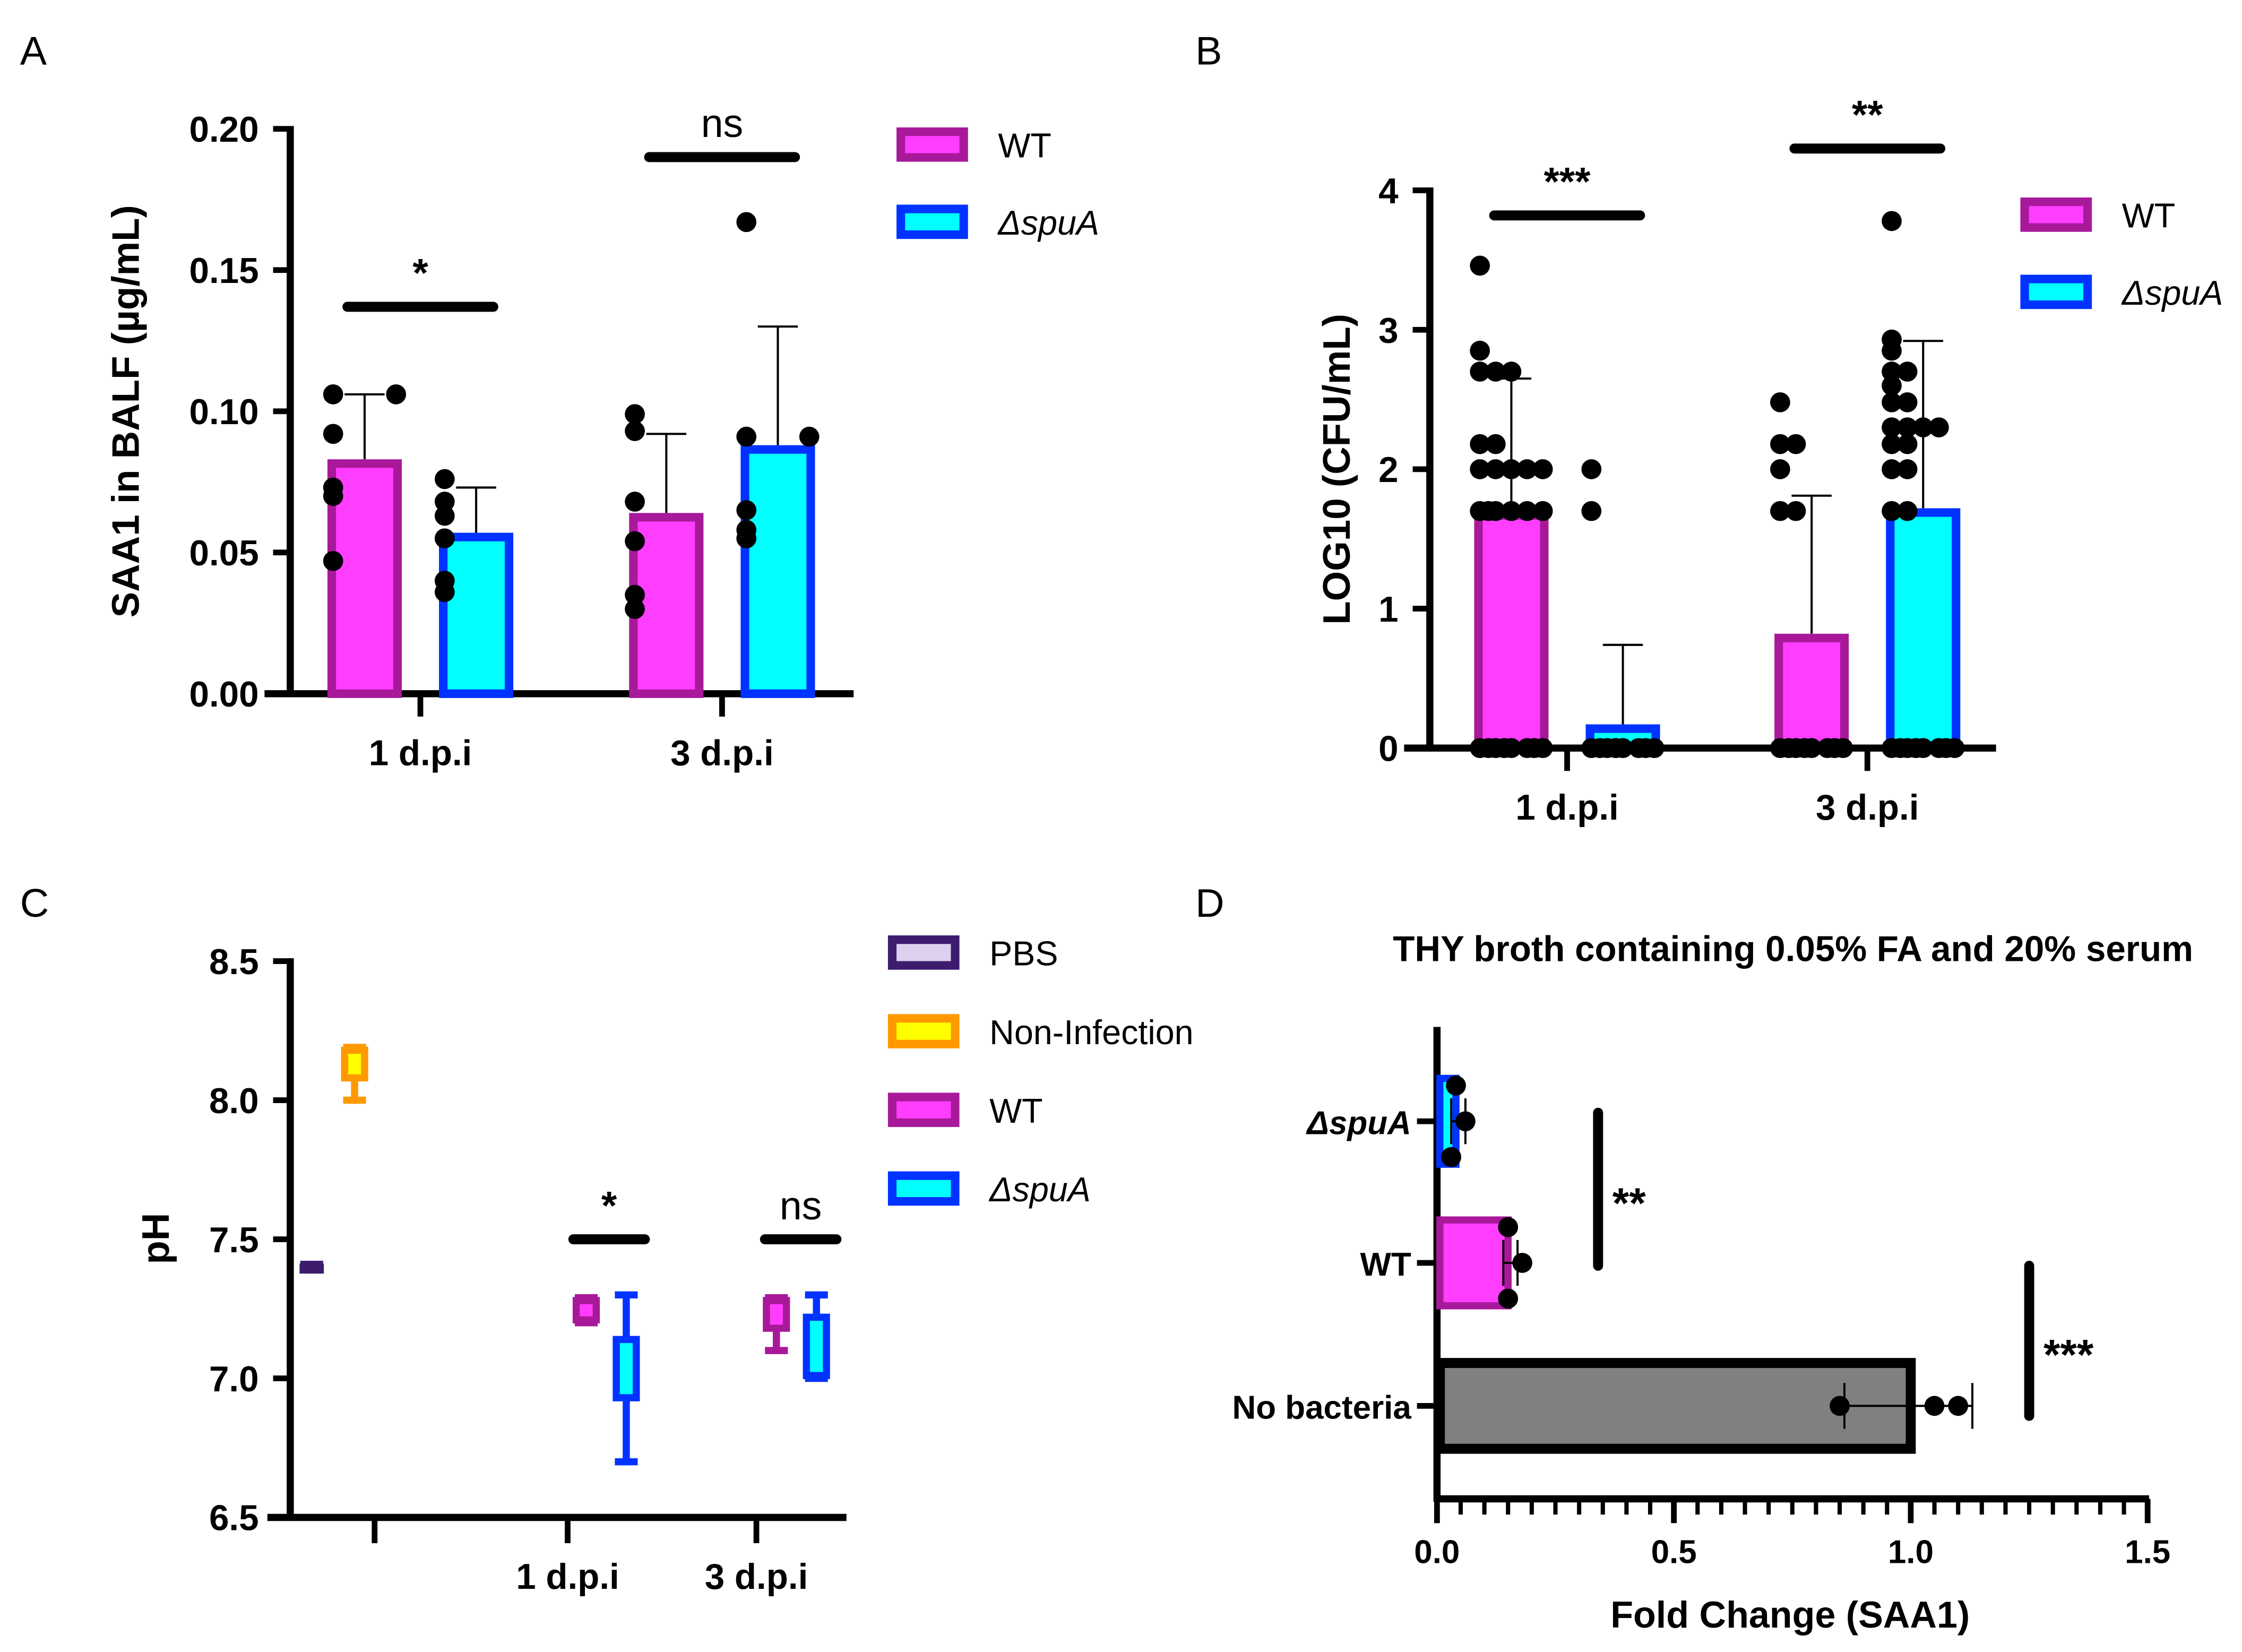 The width and height of the screenshot is (2242, 1652). What do you see at coordinates (224, 412) in the screenshot?
I see `y-tick-label: 0.10` at bounding box center [224, 412].